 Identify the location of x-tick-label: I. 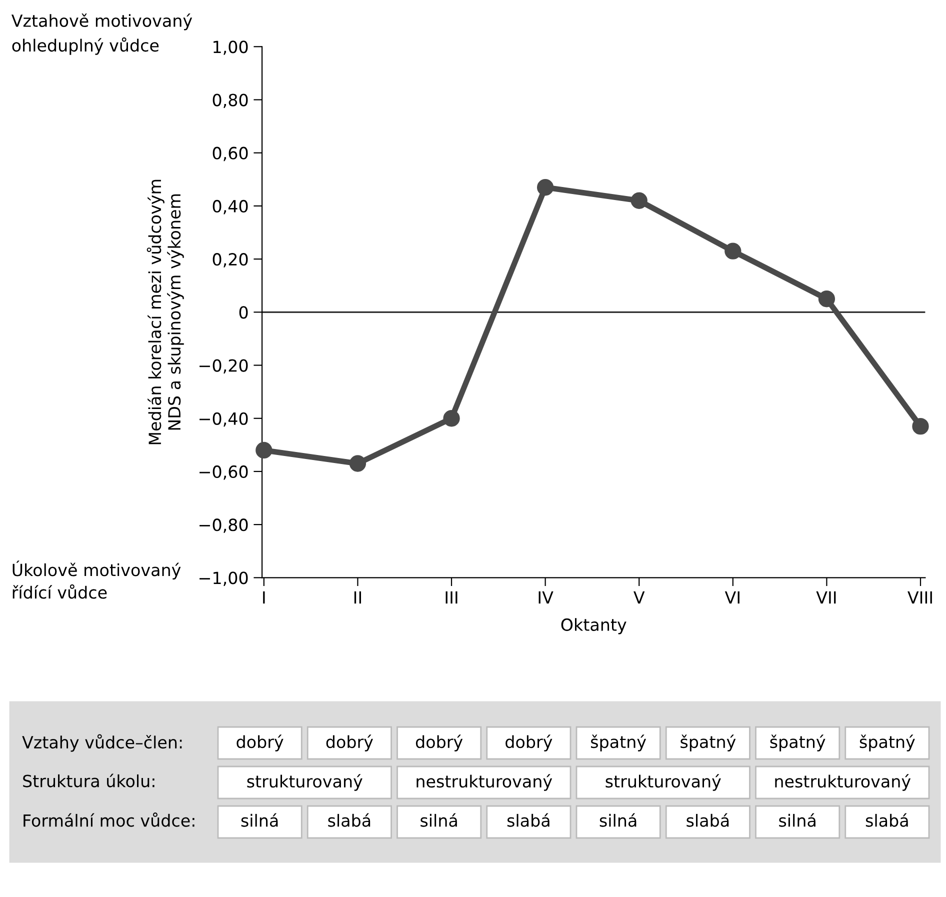
(264, 597).